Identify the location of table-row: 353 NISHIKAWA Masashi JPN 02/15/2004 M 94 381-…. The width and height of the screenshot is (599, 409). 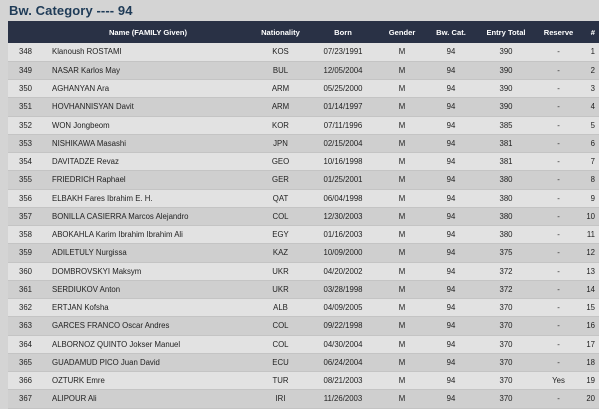
(303, 144).